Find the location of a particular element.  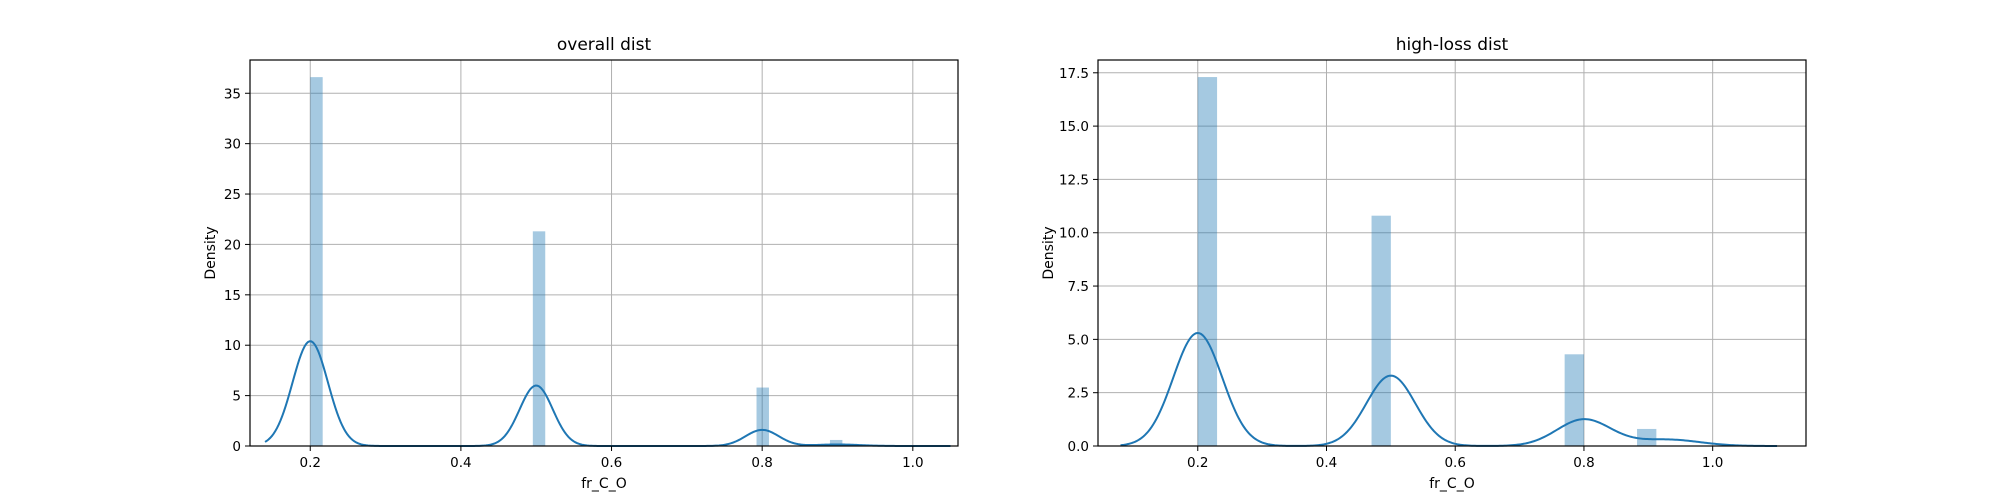

overall-dist-xtick-label: 0.8 is located at coordinates (761, 463).